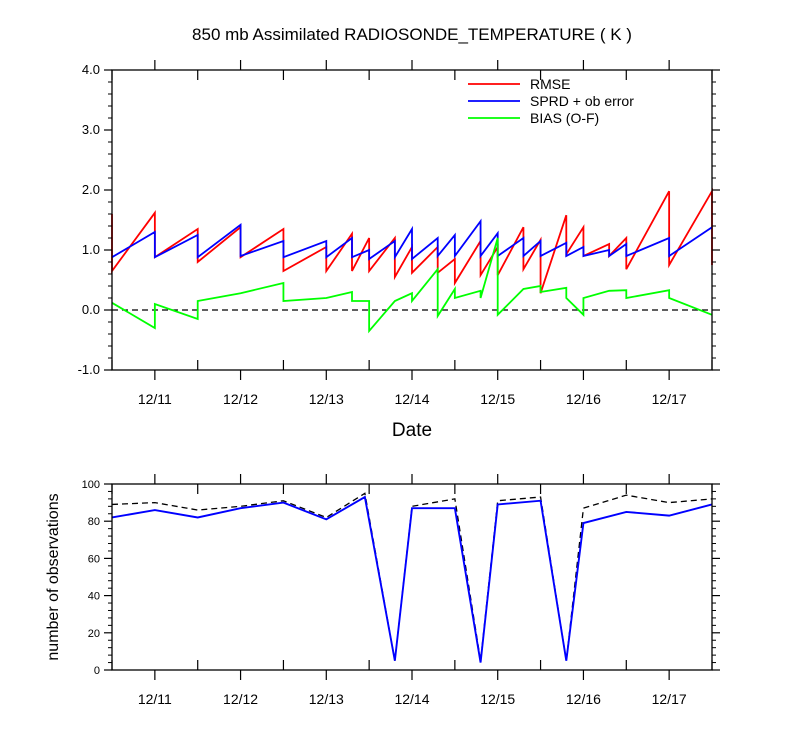 Image resolution: width=800 pixels, height=750 pixels. I want to click on series-line-bias-o-f-, so click(412, 285).